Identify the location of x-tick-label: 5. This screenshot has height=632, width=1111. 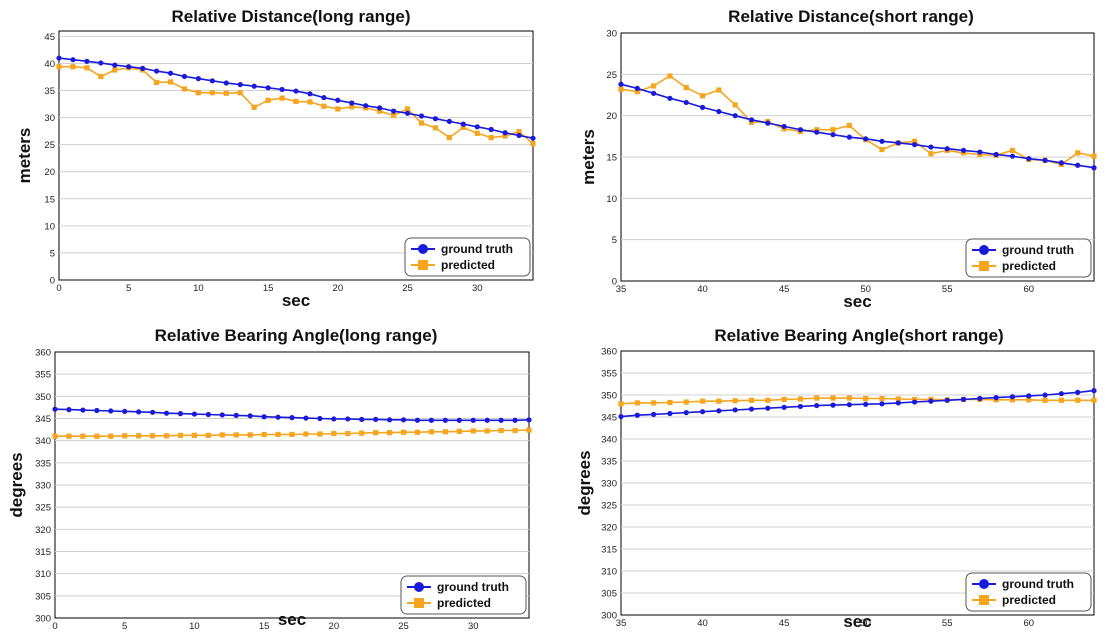
(124, 626).